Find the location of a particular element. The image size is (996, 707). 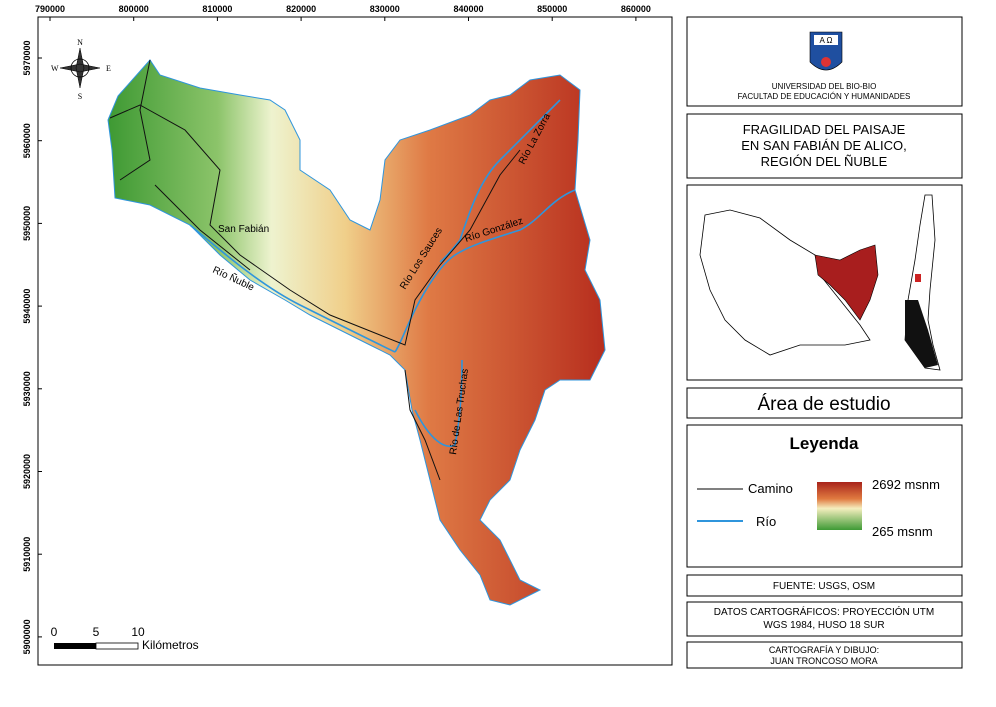

x-tick-label: 820000 is located at coordinates (301, 9).